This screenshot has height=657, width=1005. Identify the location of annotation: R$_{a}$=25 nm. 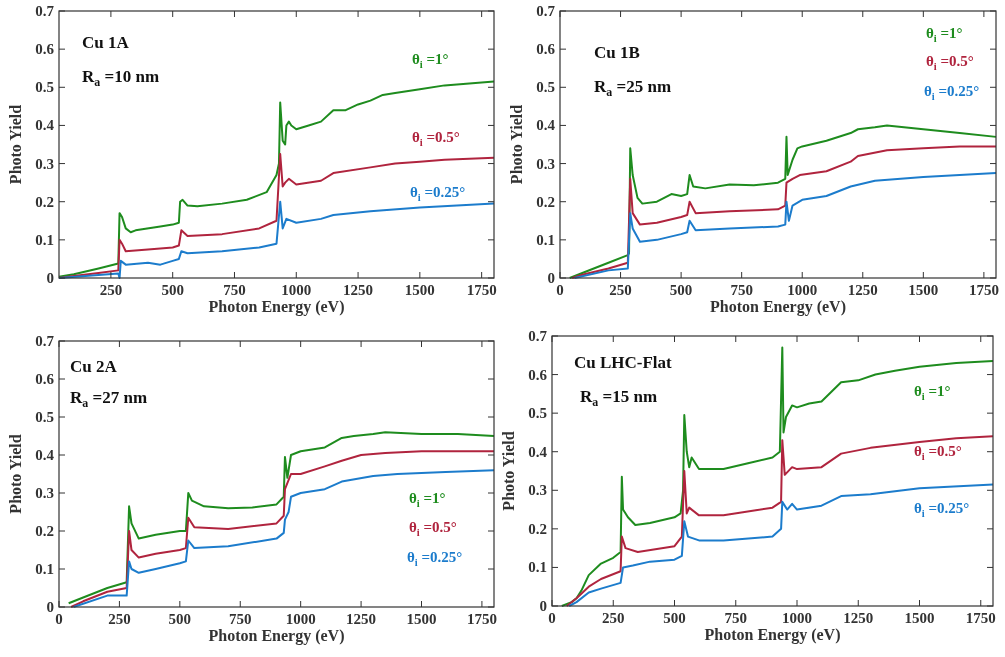
(633, 88).